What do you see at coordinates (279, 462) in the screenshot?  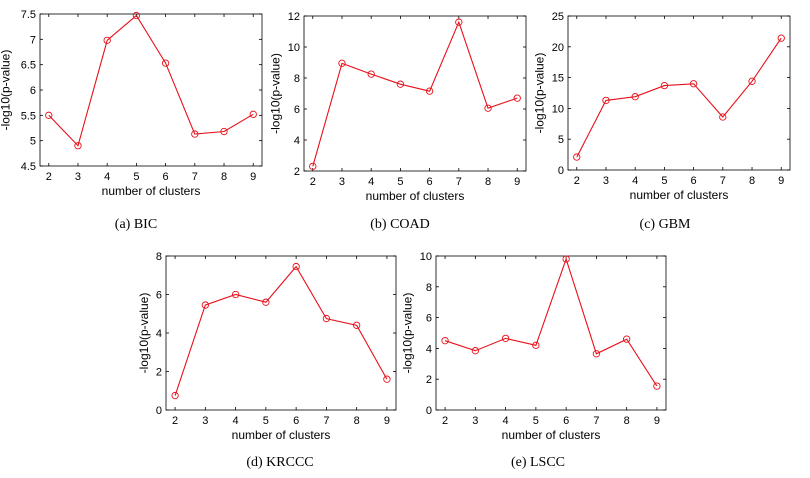 I see `panel-caption: (d) KRCCC` at bounding box center [279, 462].